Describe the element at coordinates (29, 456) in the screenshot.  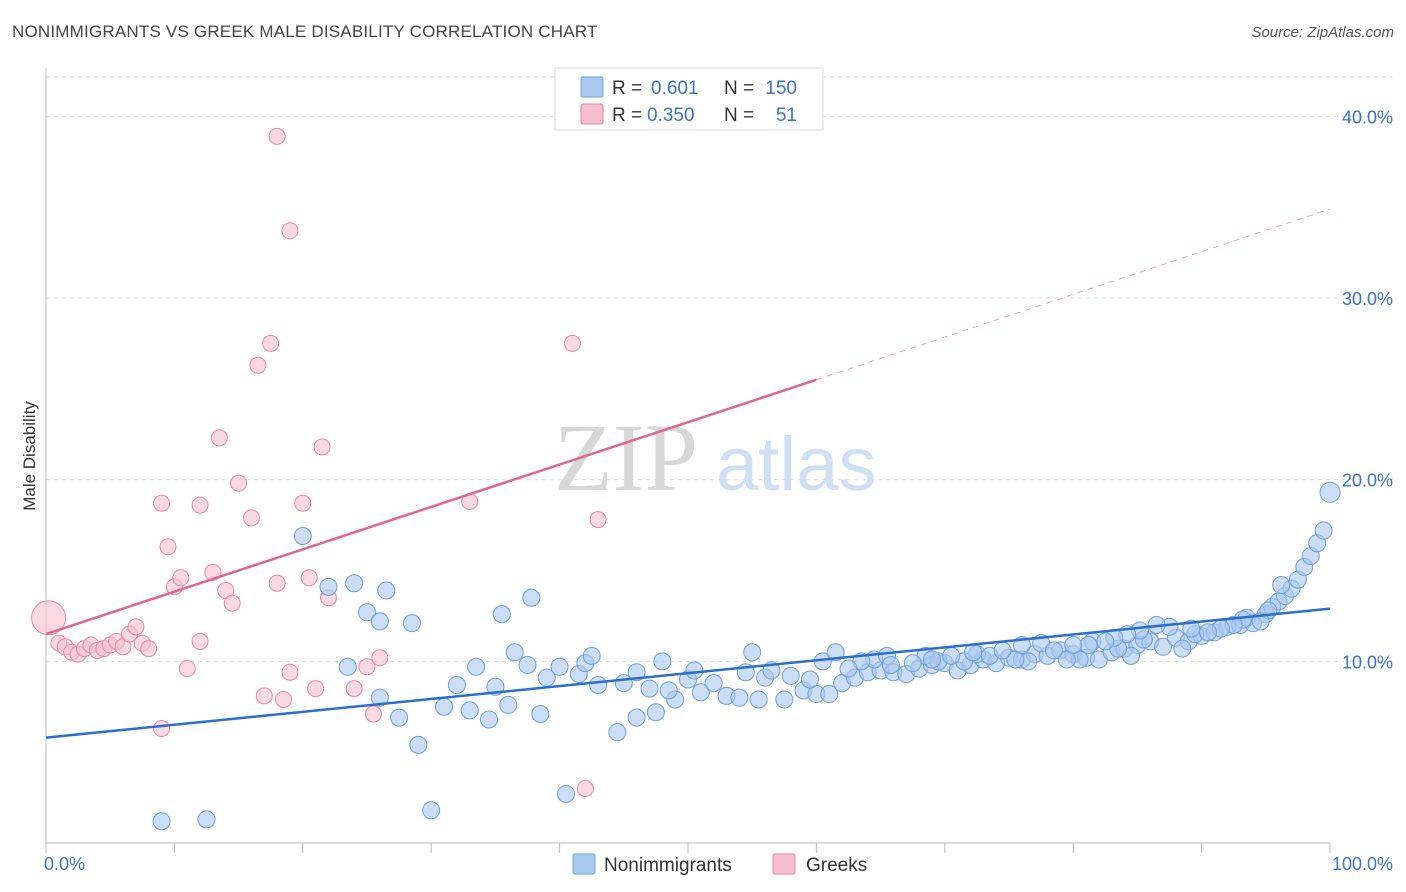
I see `y-axis-title: Male Disability` at that location.